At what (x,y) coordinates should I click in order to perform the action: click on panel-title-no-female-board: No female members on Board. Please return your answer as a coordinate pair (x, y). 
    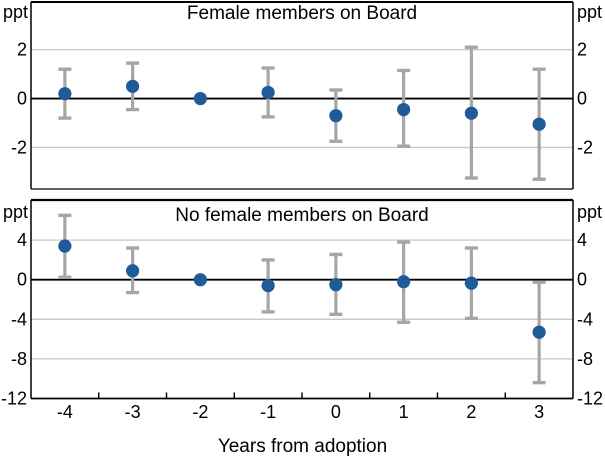
    Looking at the image, I should click on (302, 215).